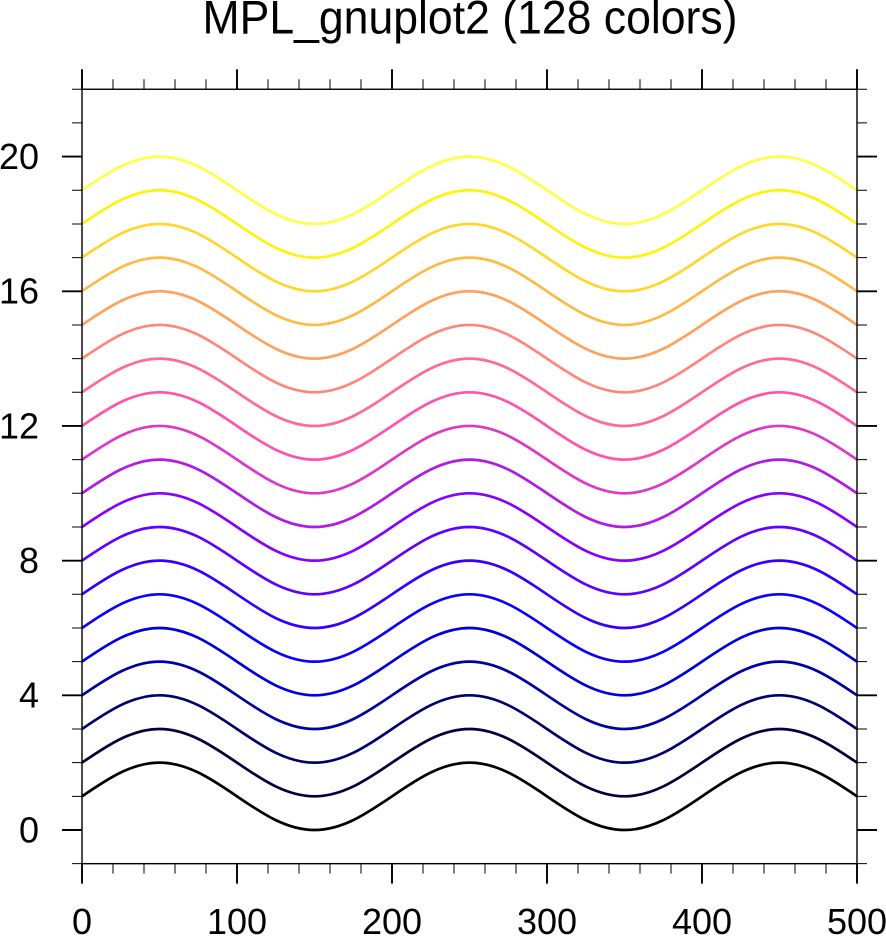 Image resolution: width=886 pixels, height=940 pixels. I want to click on svg-text: 20, so click(19, 156).